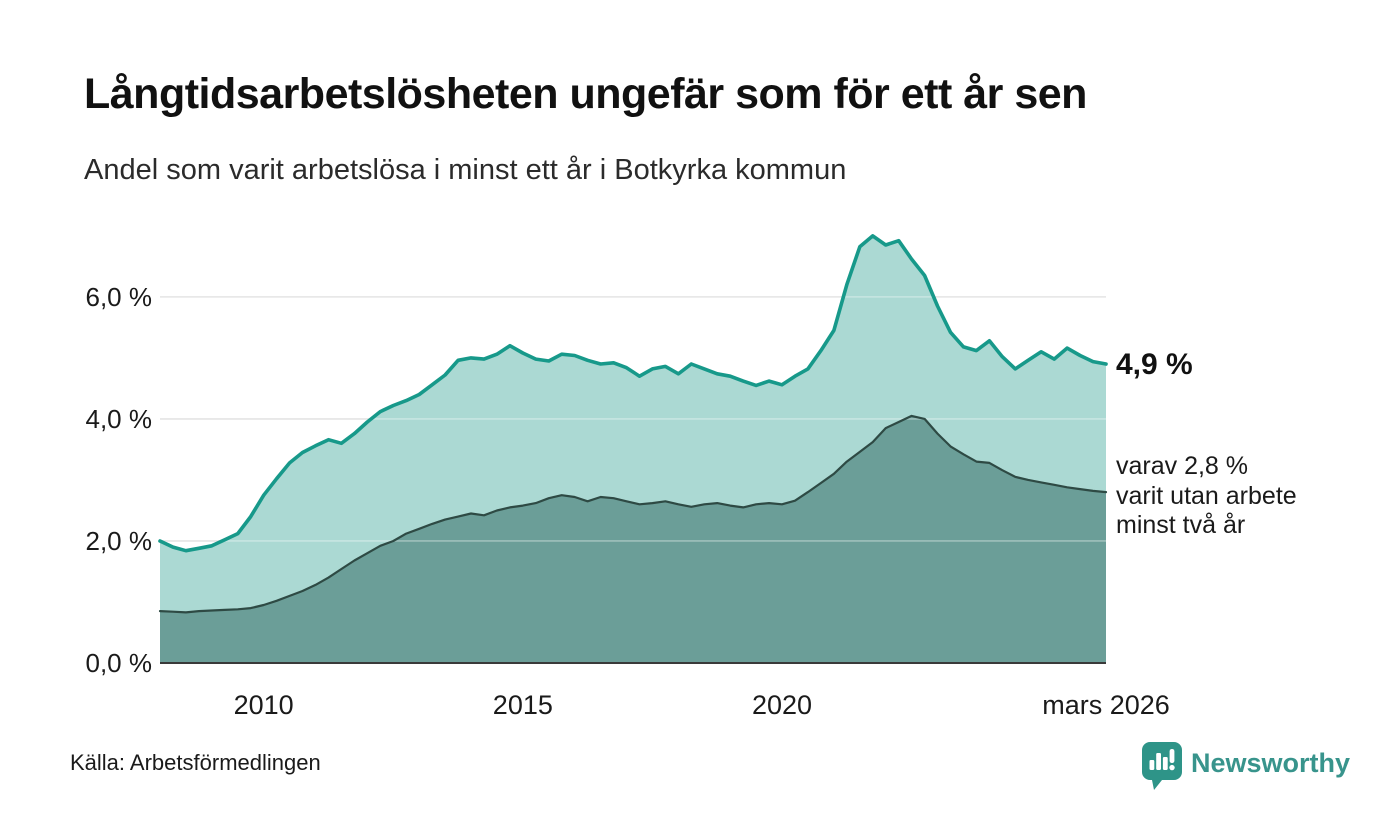 The height and width of the screenshot is (840, 1400). Describe the element at coordinates (195, 762) in the screenshot. I see `source-attribution: Källa: Arbetsförmedlingen` at that location.